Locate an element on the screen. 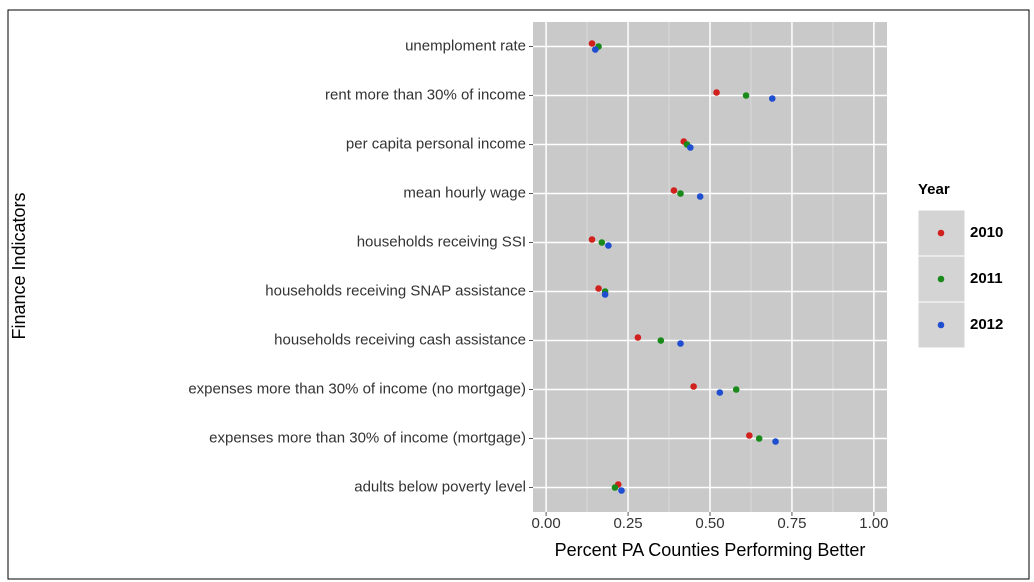  x-tick-label: 0.75 is located at coordinates (791, 523).